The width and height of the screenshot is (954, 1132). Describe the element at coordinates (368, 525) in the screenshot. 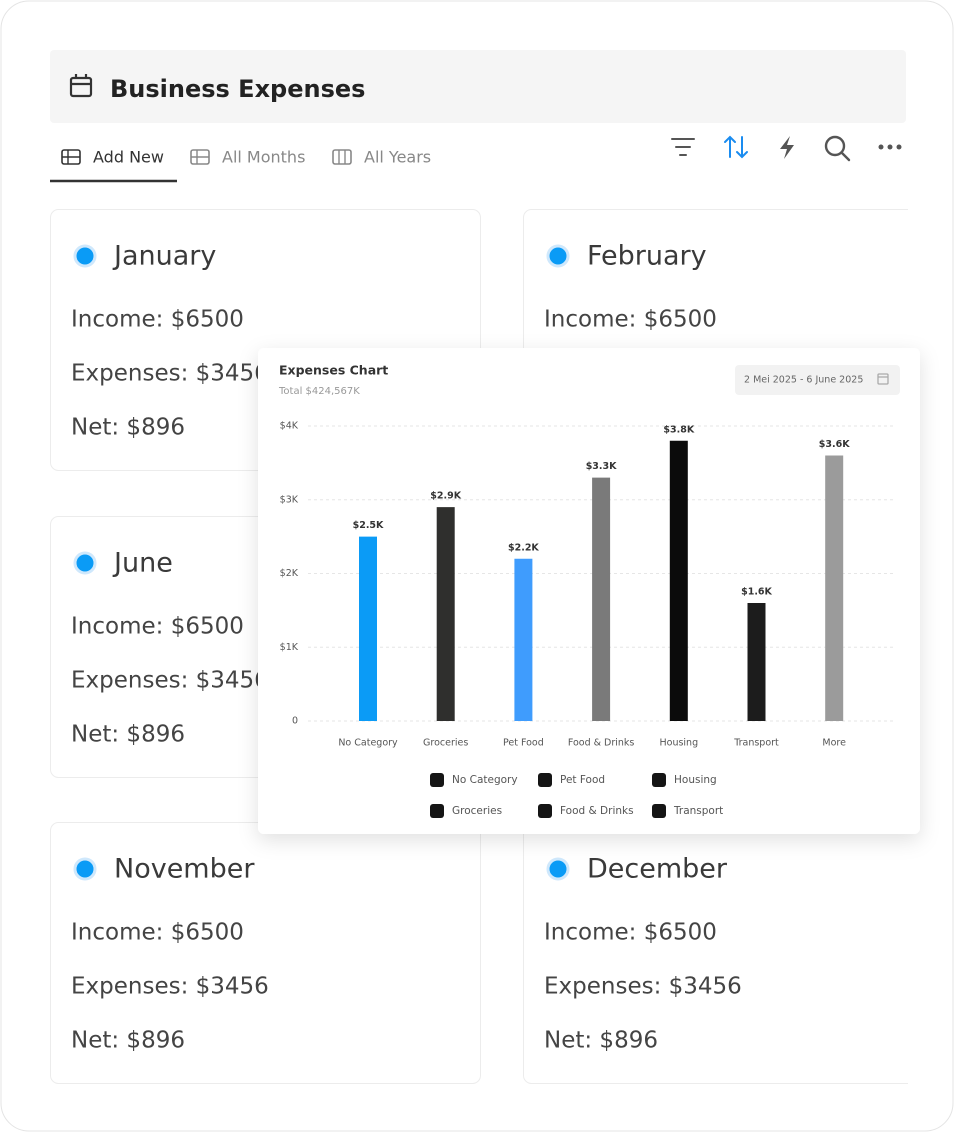

I see `value-label: $2.5K` at that location.